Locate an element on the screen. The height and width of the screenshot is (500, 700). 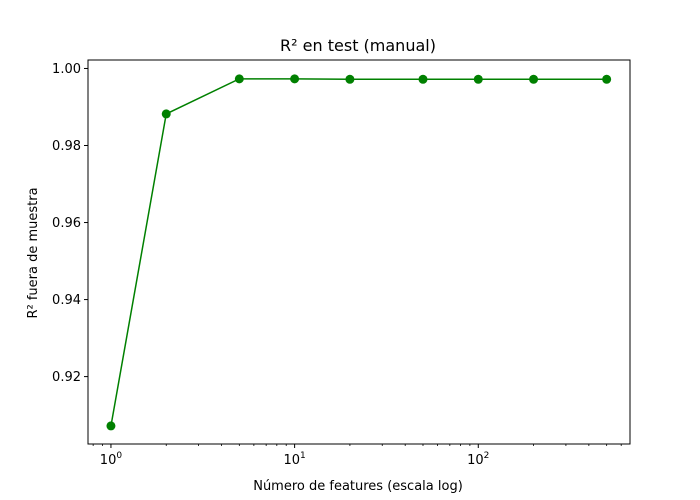
x-tick-label: 10² is located at coordinates (478, 459).